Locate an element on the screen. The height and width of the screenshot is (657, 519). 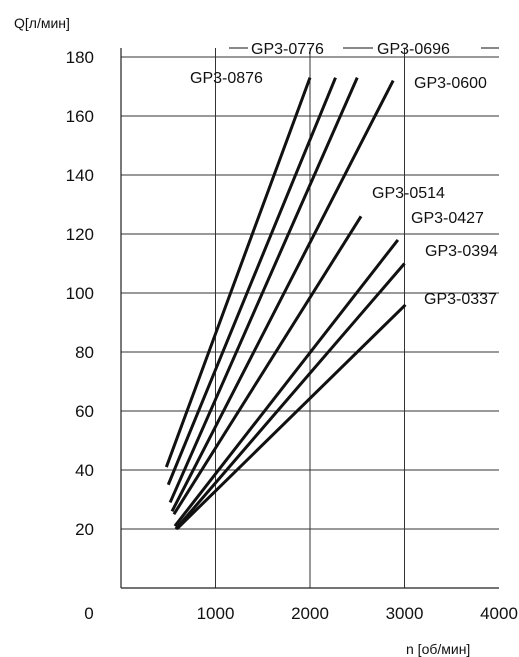
y-axis-title: Q[л/мин] is located at coordinates (42, 23).